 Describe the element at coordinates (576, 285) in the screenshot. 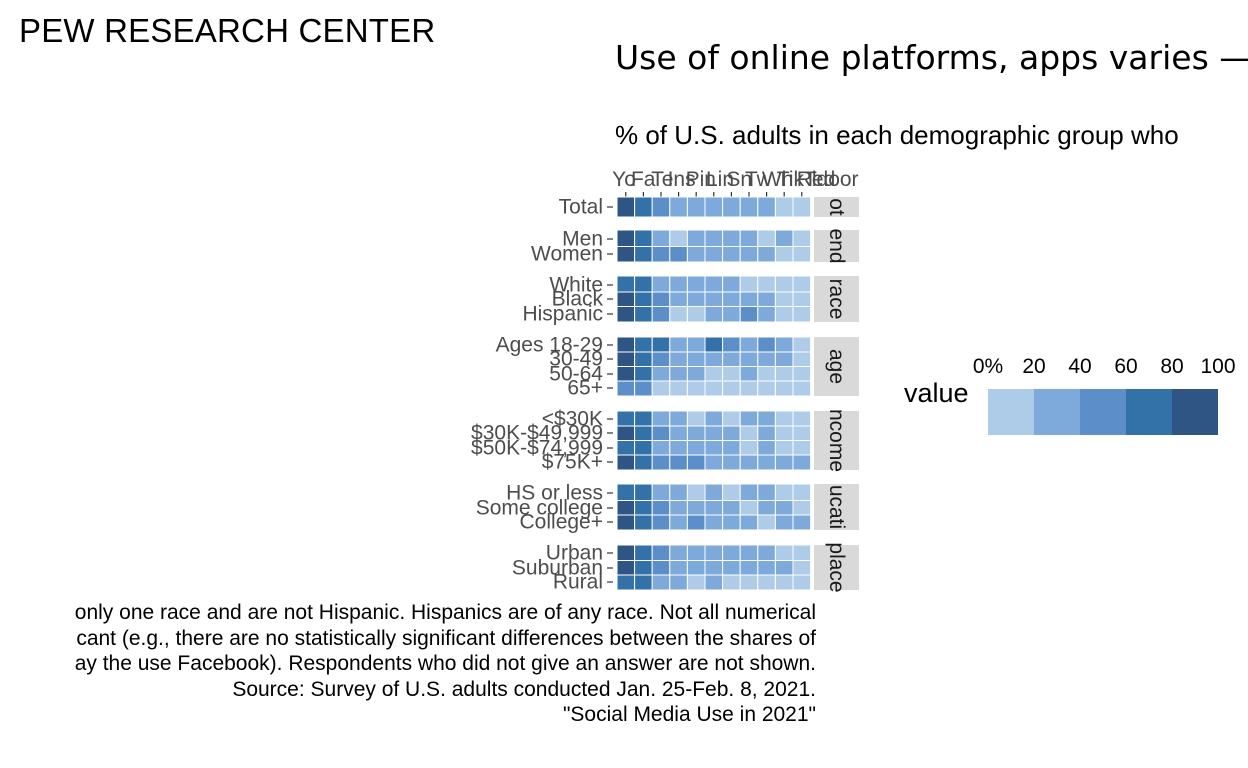

I see `row-label: White` at that location.